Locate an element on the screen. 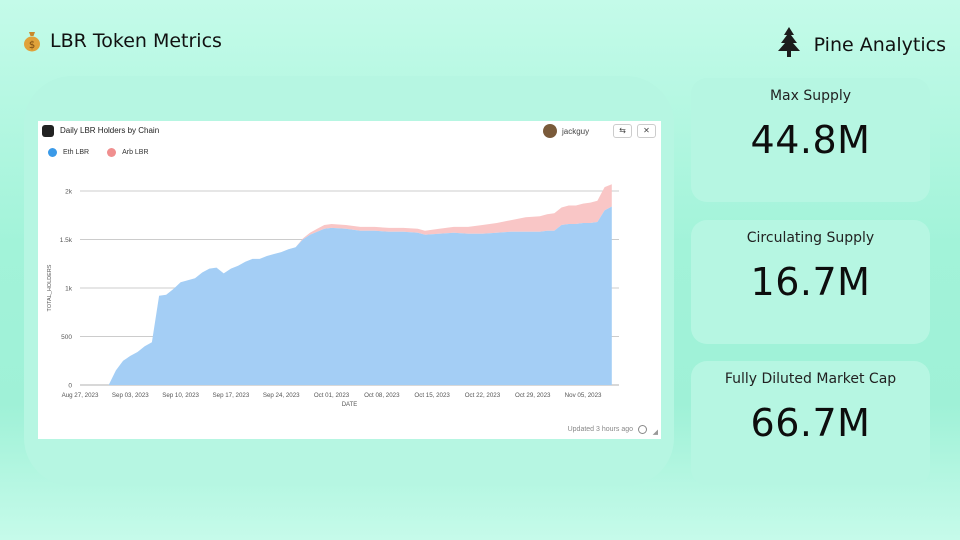 This screenshot has height=540, width=960. y-tick-label: 0 is located at coordinates (70, 386).